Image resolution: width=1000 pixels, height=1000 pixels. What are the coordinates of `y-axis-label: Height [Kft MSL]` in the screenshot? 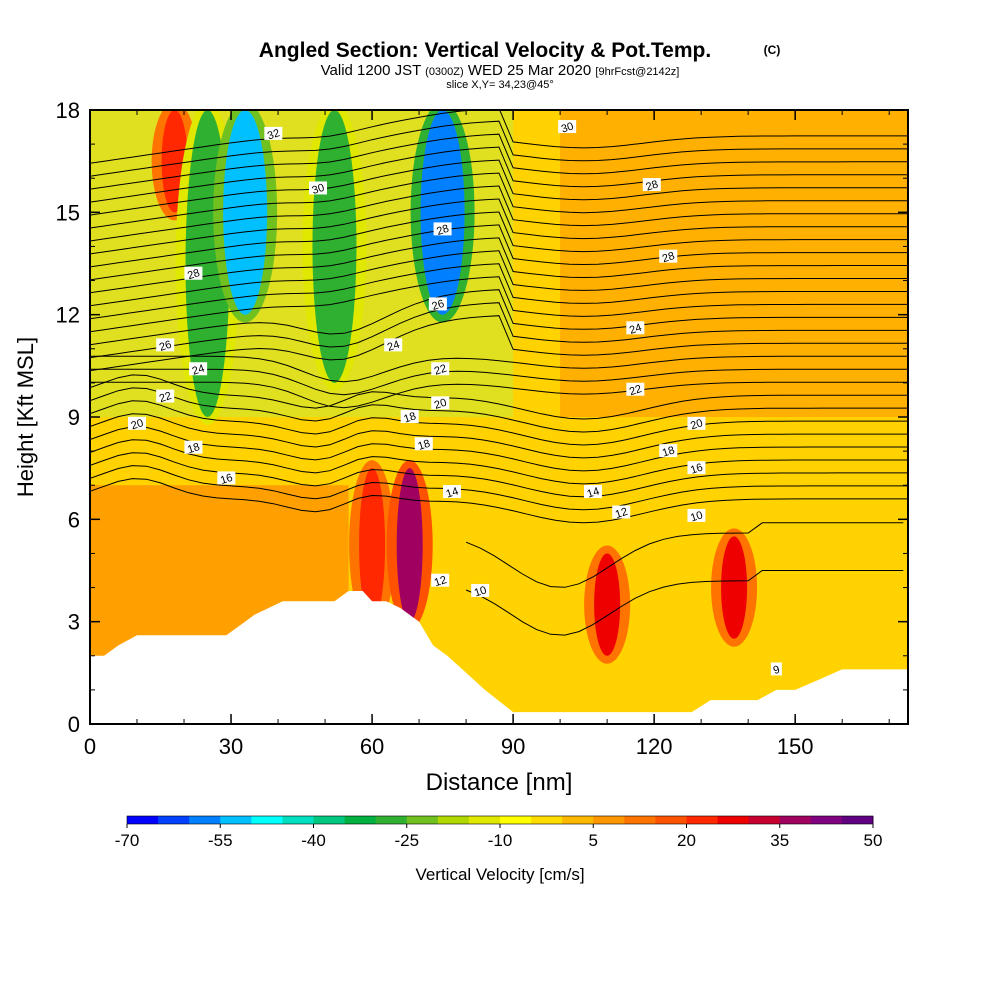 It's located at (25, 417).